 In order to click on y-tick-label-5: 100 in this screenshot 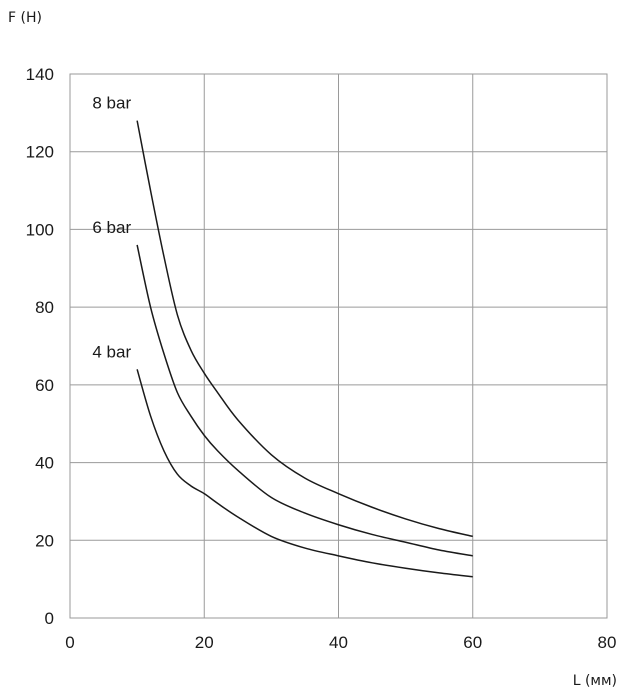, I will do `click(40, 229)`.